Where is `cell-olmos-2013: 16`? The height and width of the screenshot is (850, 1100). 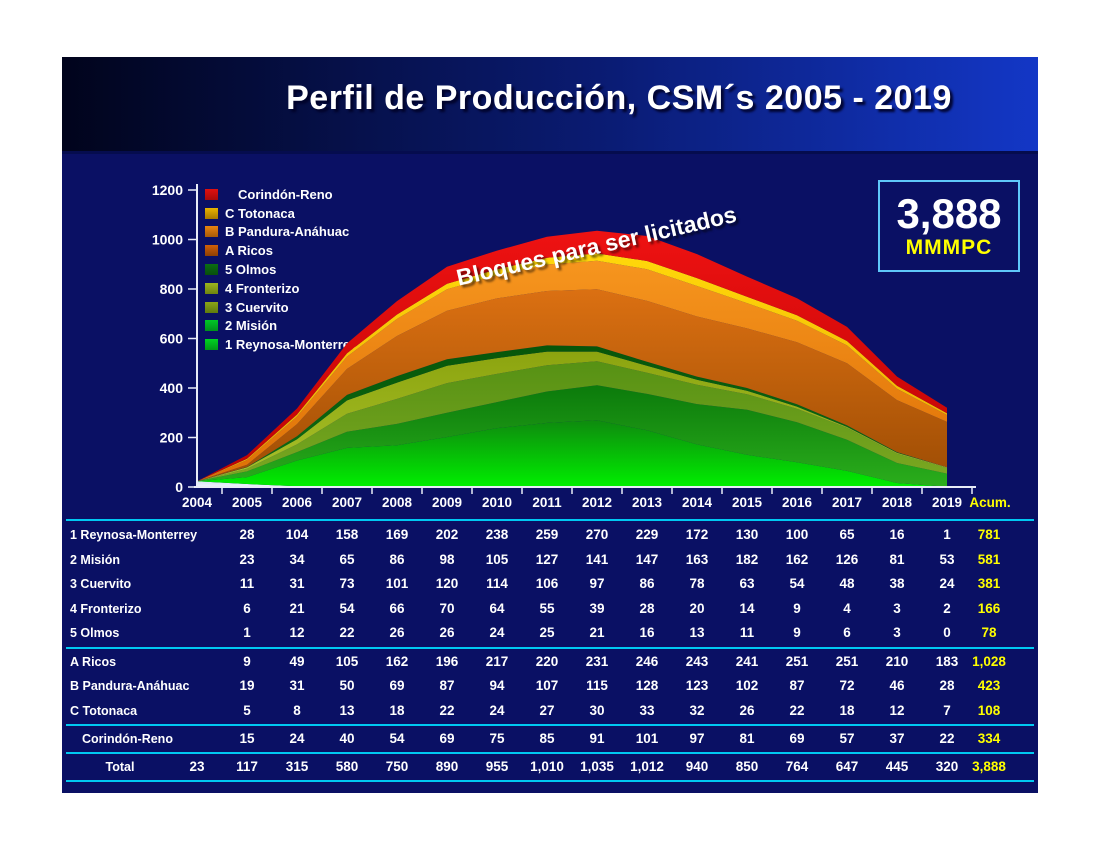
cell-olmos-2013: 16 is located at coordinates (647, 633).